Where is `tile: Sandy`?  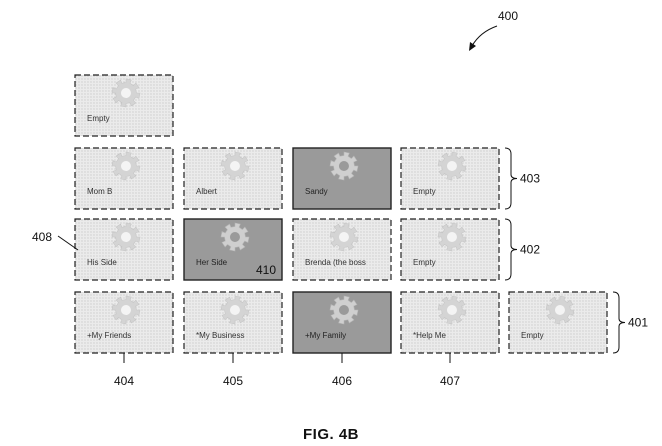 tile: Sandy is located at coordinates (342, 178).